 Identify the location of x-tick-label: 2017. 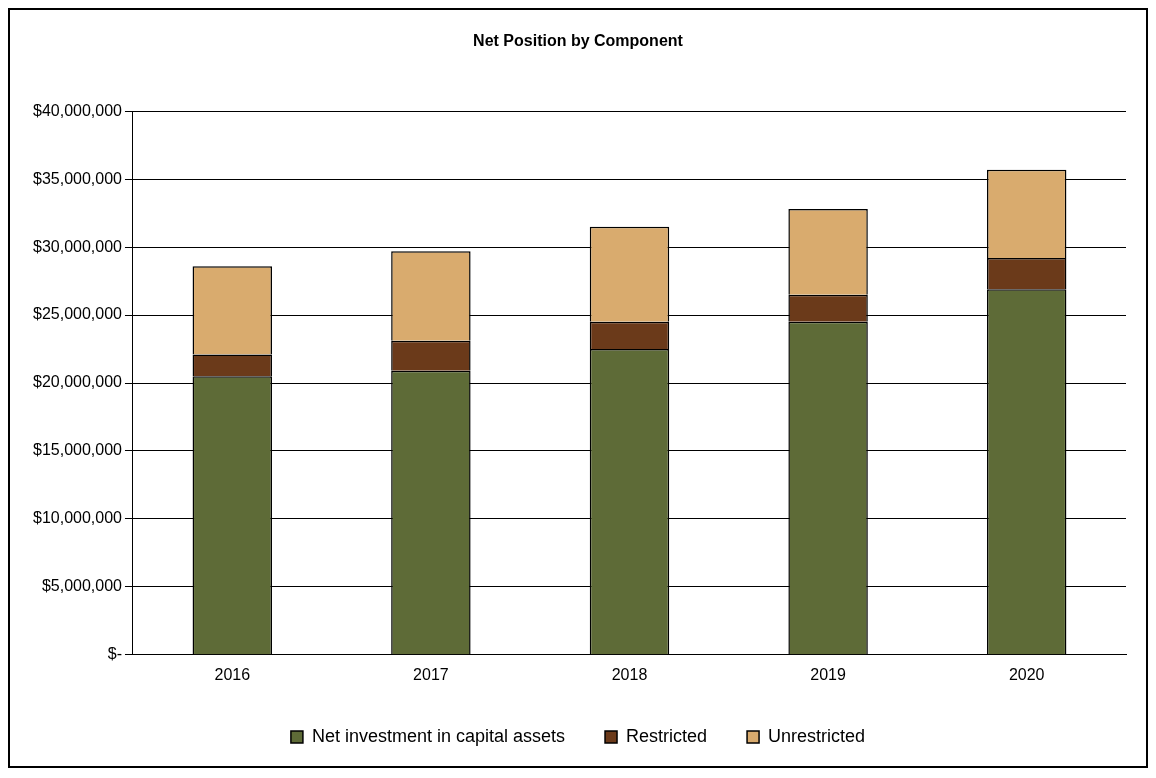
(431, 674).